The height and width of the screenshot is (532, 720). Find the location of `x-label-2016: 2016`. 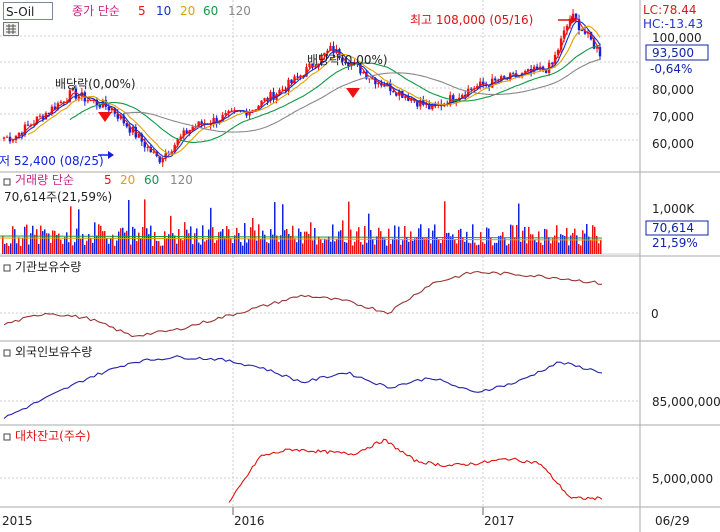

x-label-2016: 2016 is located at coordinates (249, 521).